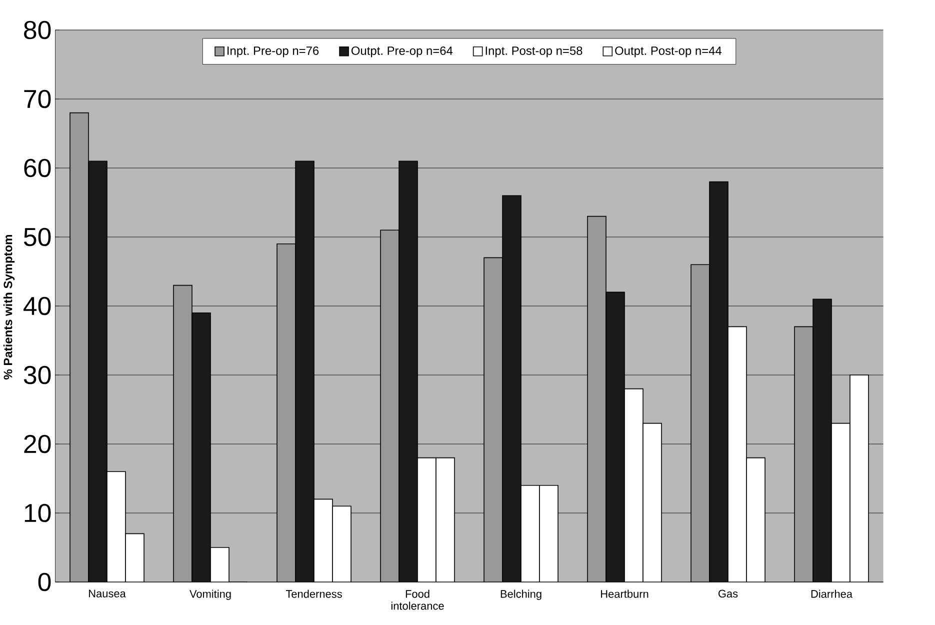  What do you see at coordinates (832, 594) in the screenshot?
I see `x-tick-label: Diarrhea` at bounding box center [832, 594].